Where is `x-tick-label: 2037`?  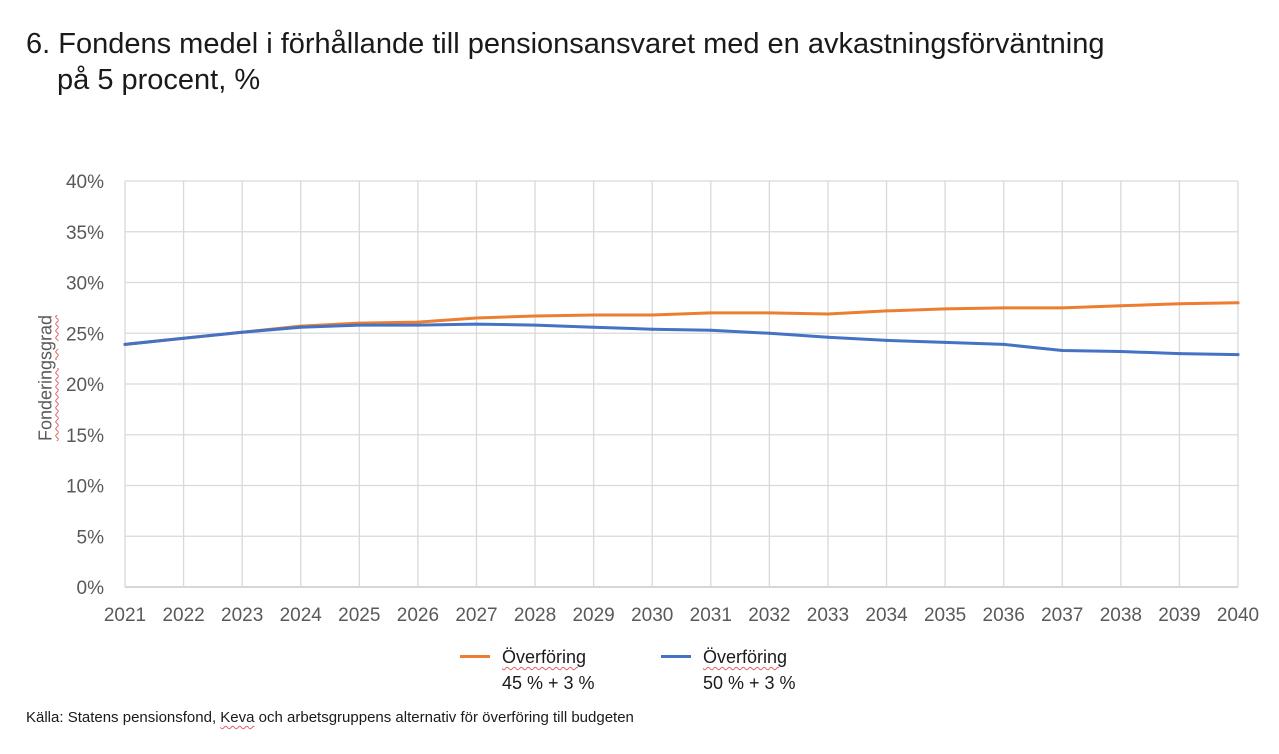
x-tick-label: 2037 is located at coordinates (1062, 615).